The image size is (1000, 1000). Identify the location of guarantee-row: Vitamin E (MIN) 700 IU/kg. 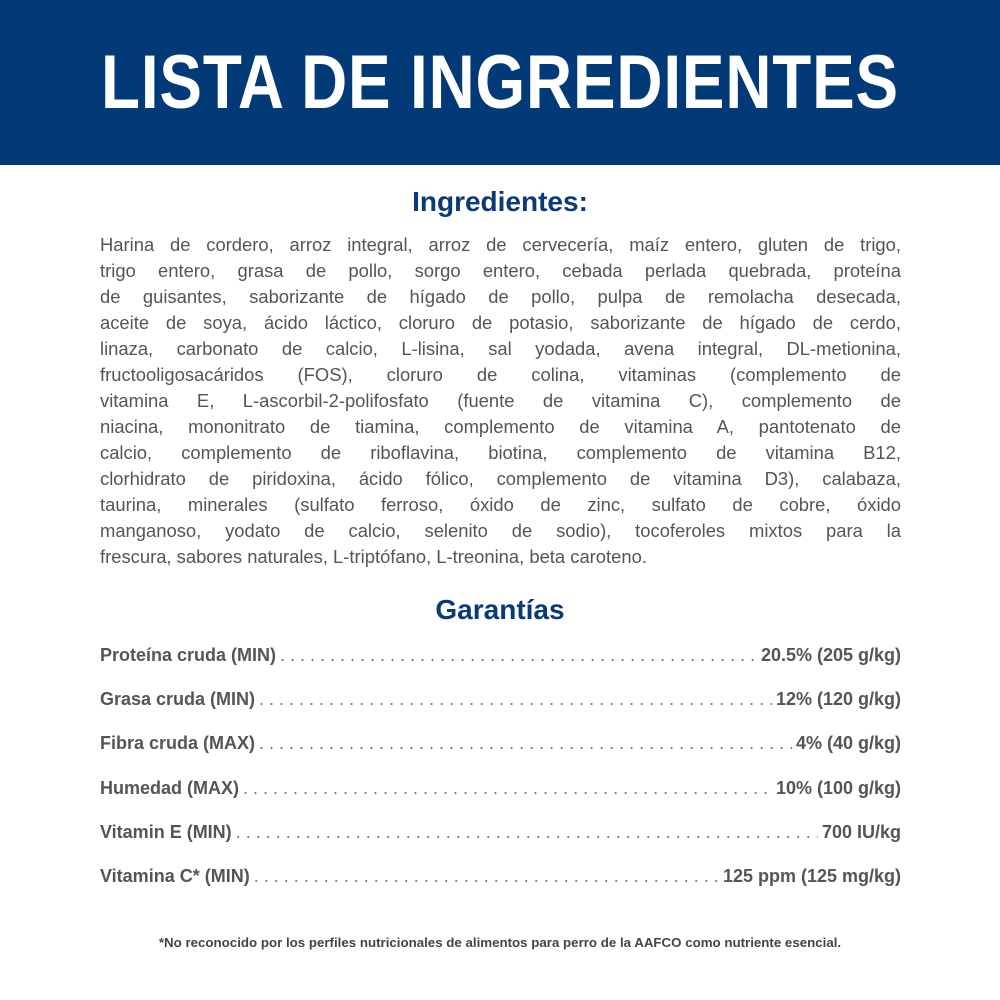
(500, 844).